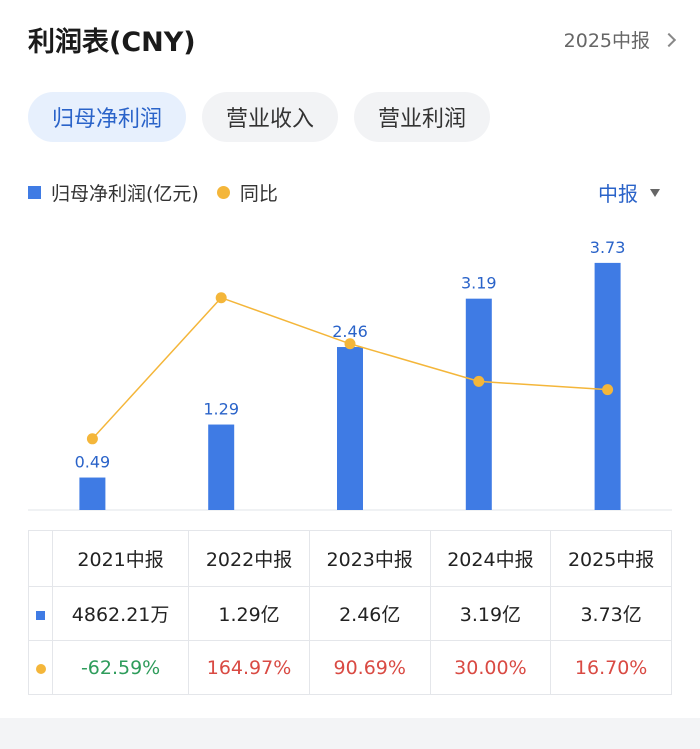 The height and width of the screenshot is (749, 700). I want to click on bar-label-1: 1.29, so click(221, 409).